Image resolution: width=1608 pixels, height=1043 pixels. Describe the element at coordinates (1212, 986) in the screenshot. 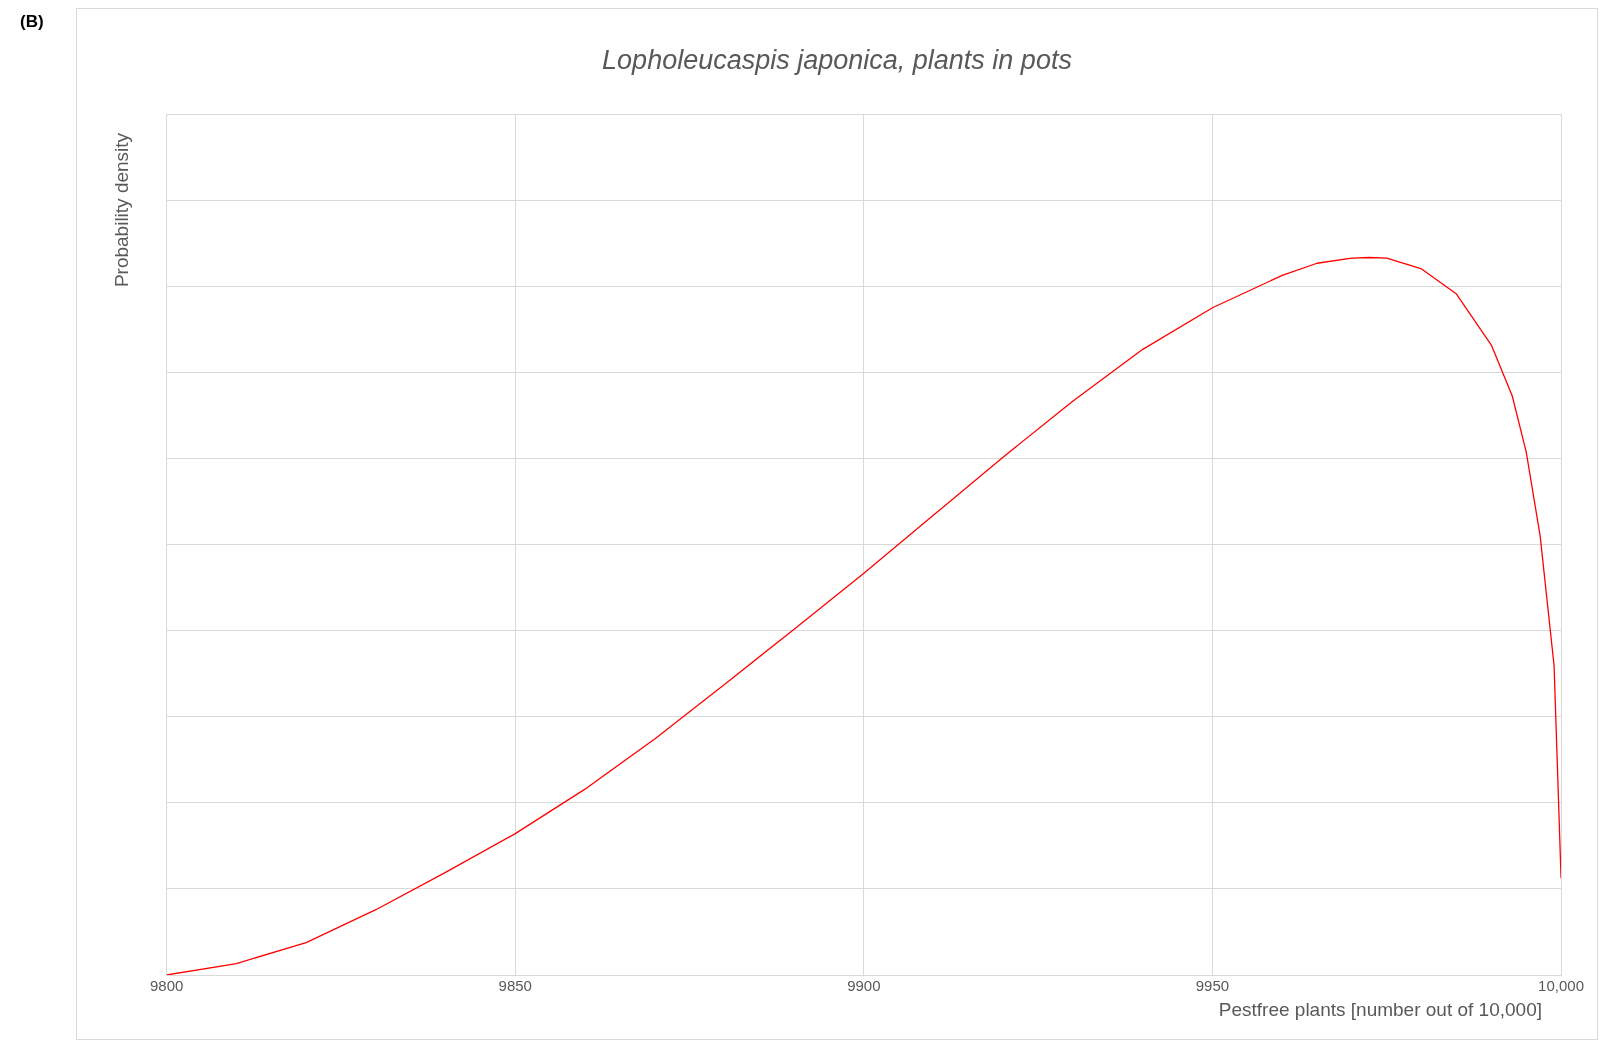

I see `x-tick-label: 9950` at that location.